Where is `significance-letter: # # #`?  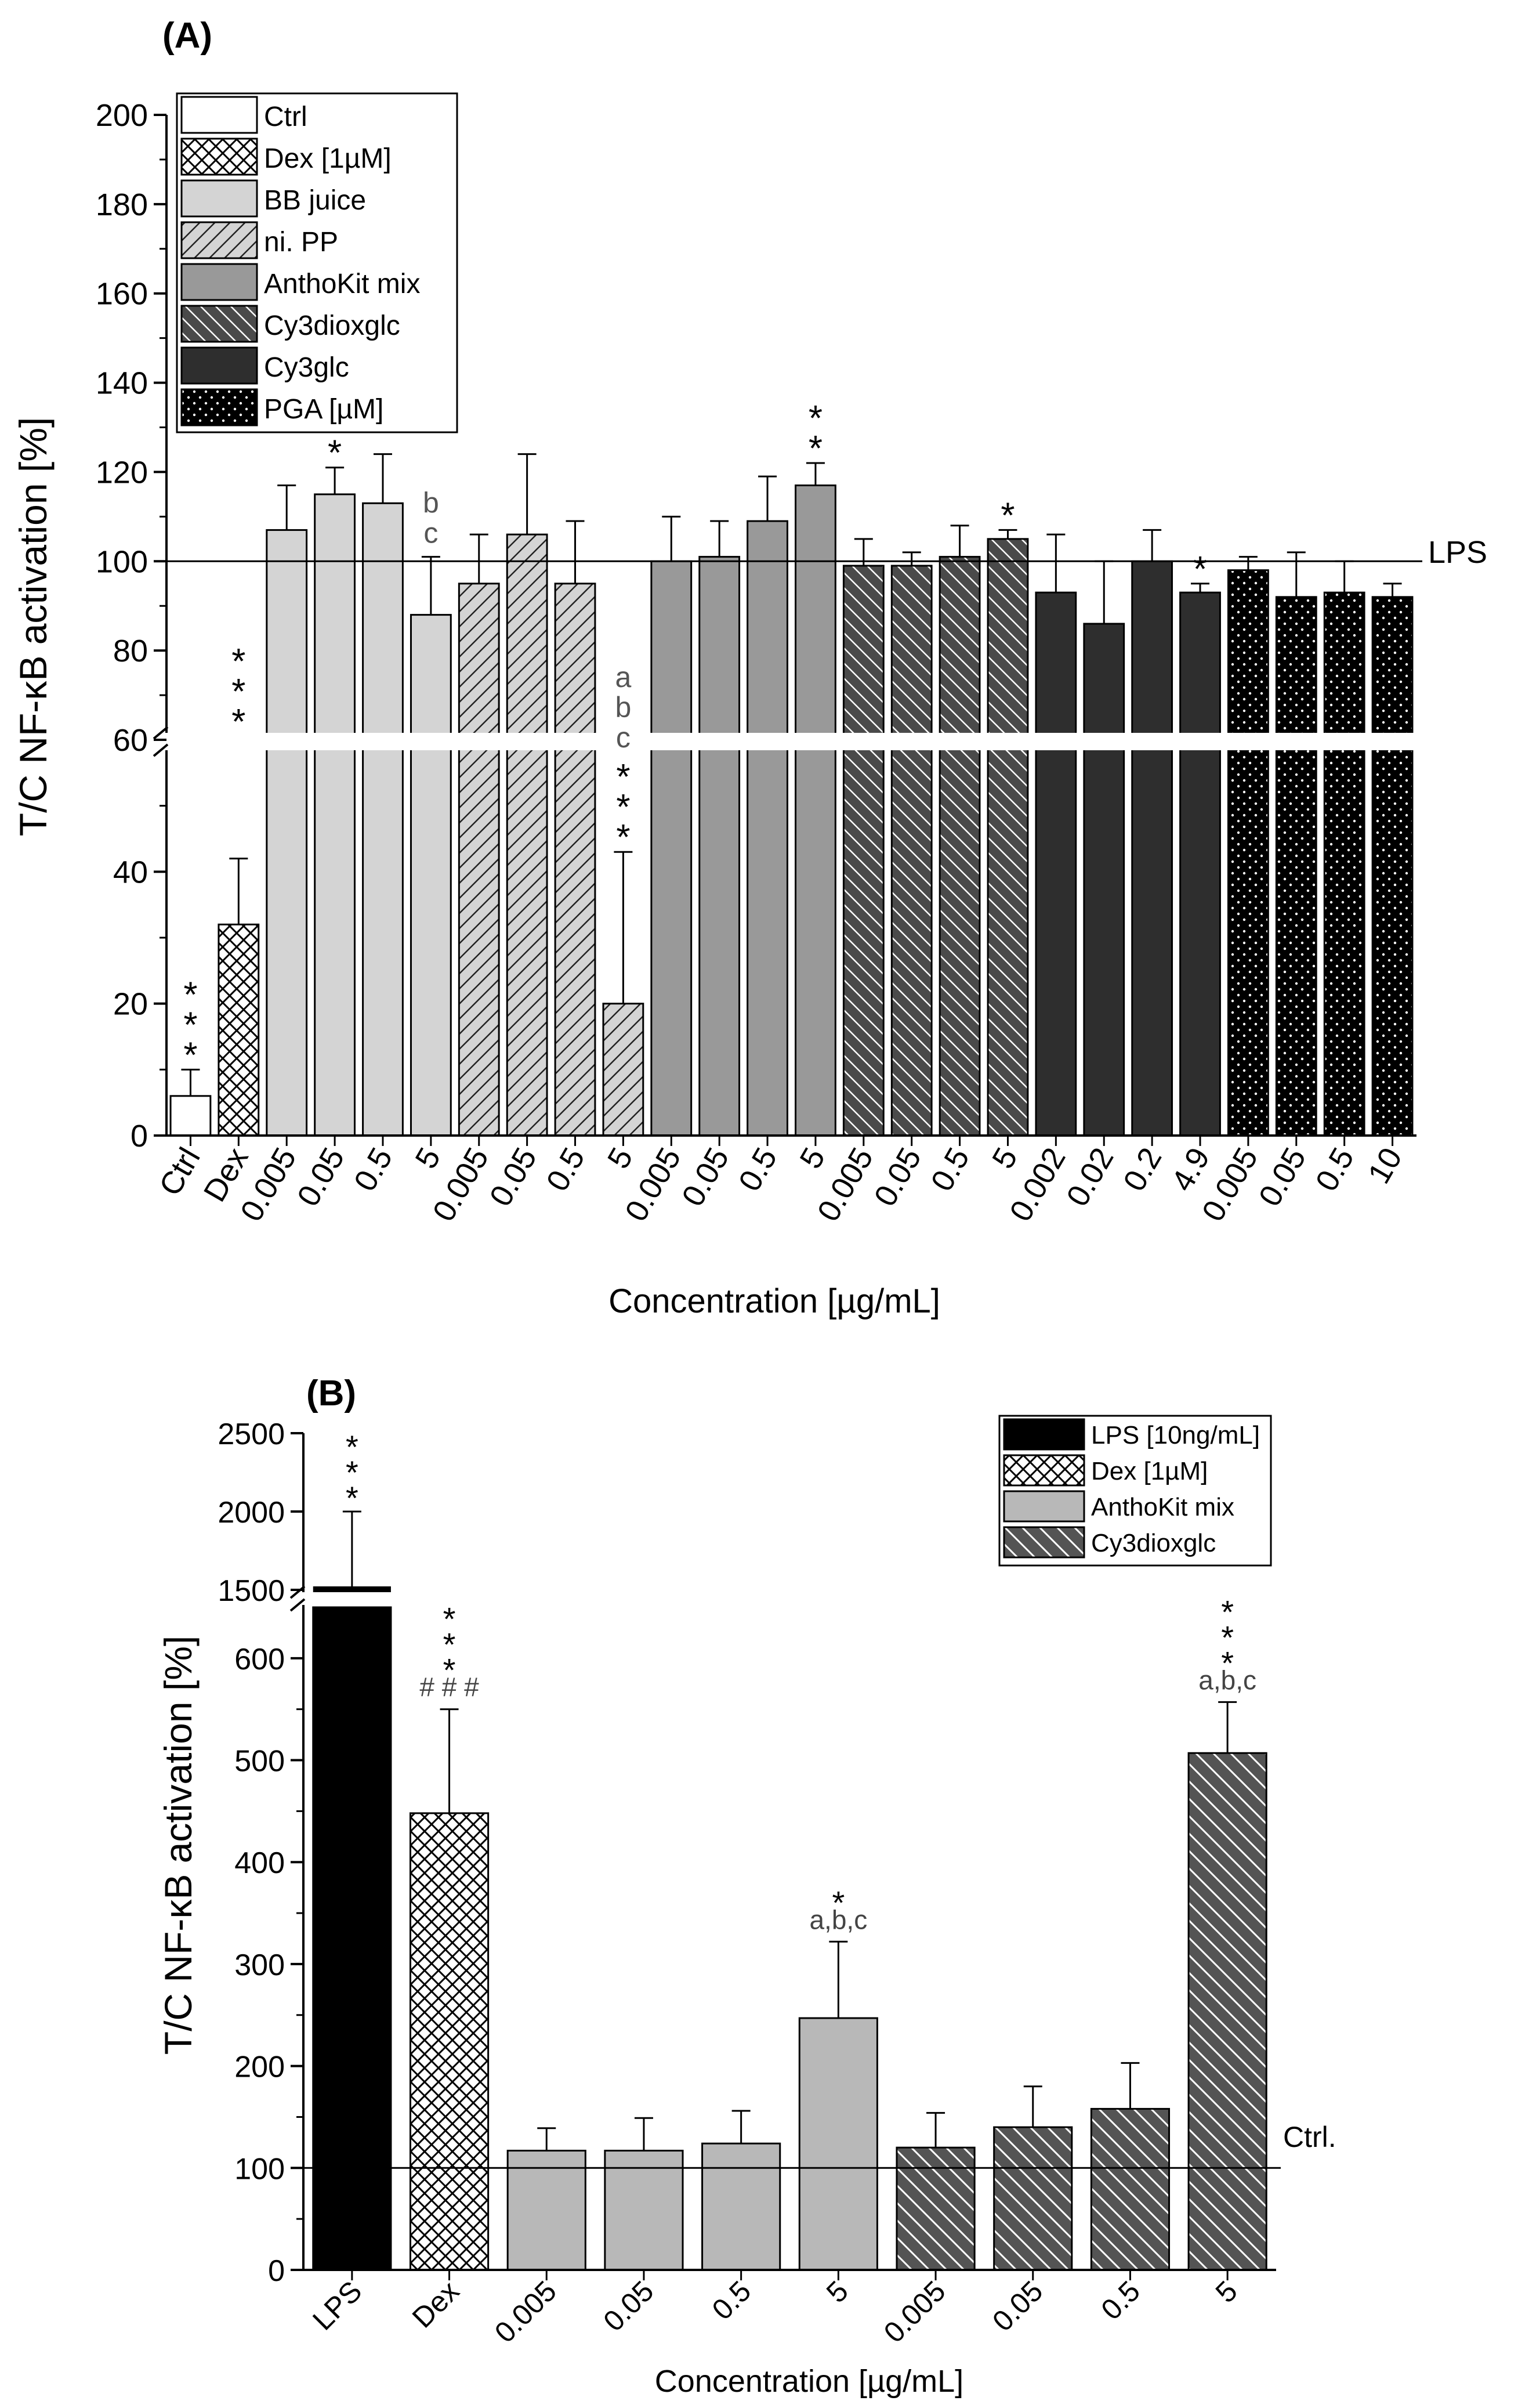 significance-letter: # # # is located at coordinates (449, 1687).